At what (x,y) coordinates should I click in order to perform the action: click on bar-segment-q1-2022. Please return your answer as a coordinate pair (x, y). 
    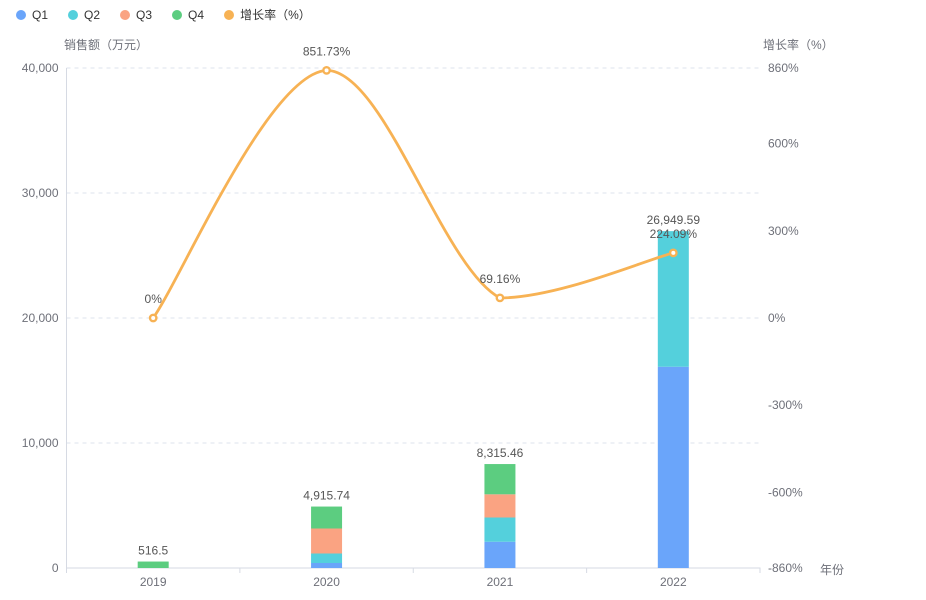
    Looking at the image, I should click on (673, 467).